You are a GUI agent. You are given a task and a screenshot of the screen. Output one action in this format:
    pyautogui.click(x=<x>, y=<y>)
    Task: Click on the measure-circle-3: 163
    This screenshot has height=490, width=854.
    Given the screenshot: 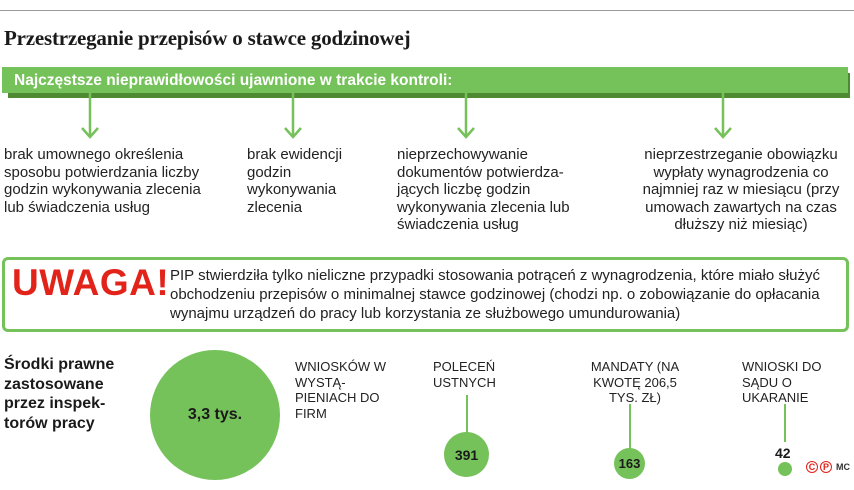 What is the action you would take?
    pyautogui.click(x=629, y=463)
    